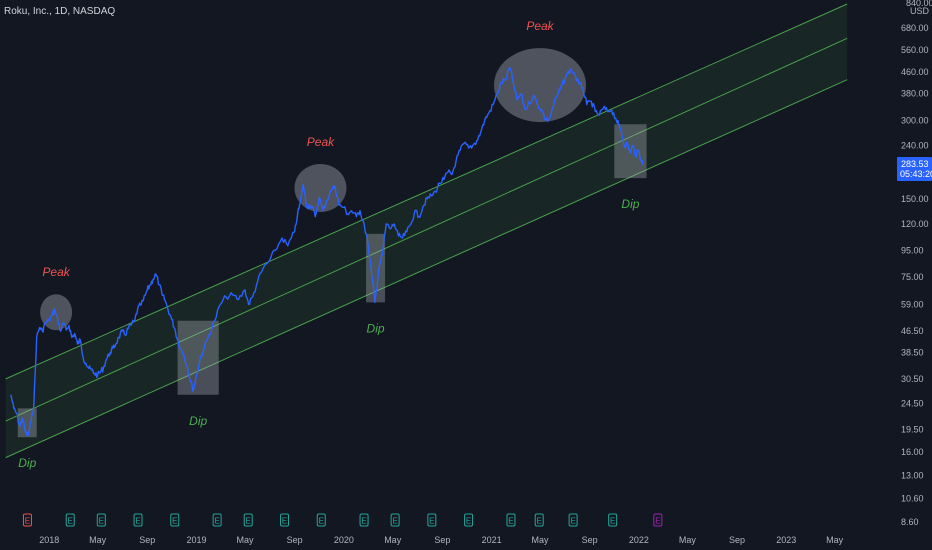 The width and height of the screenshot is (932, 550). What do you see at coordinates (175, 520) in the screenshot?
I see `earnings-marker-4: E` at bounding box center [175, 520].